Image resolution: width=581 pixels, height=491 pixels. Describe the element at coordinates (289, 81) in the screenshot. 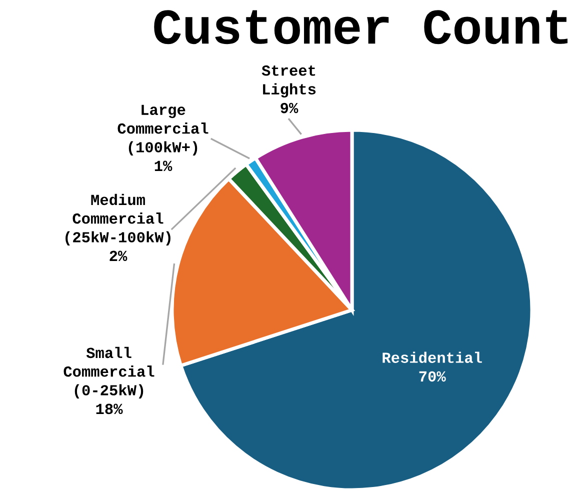

I see `slice-label: Street Lights` at that location.